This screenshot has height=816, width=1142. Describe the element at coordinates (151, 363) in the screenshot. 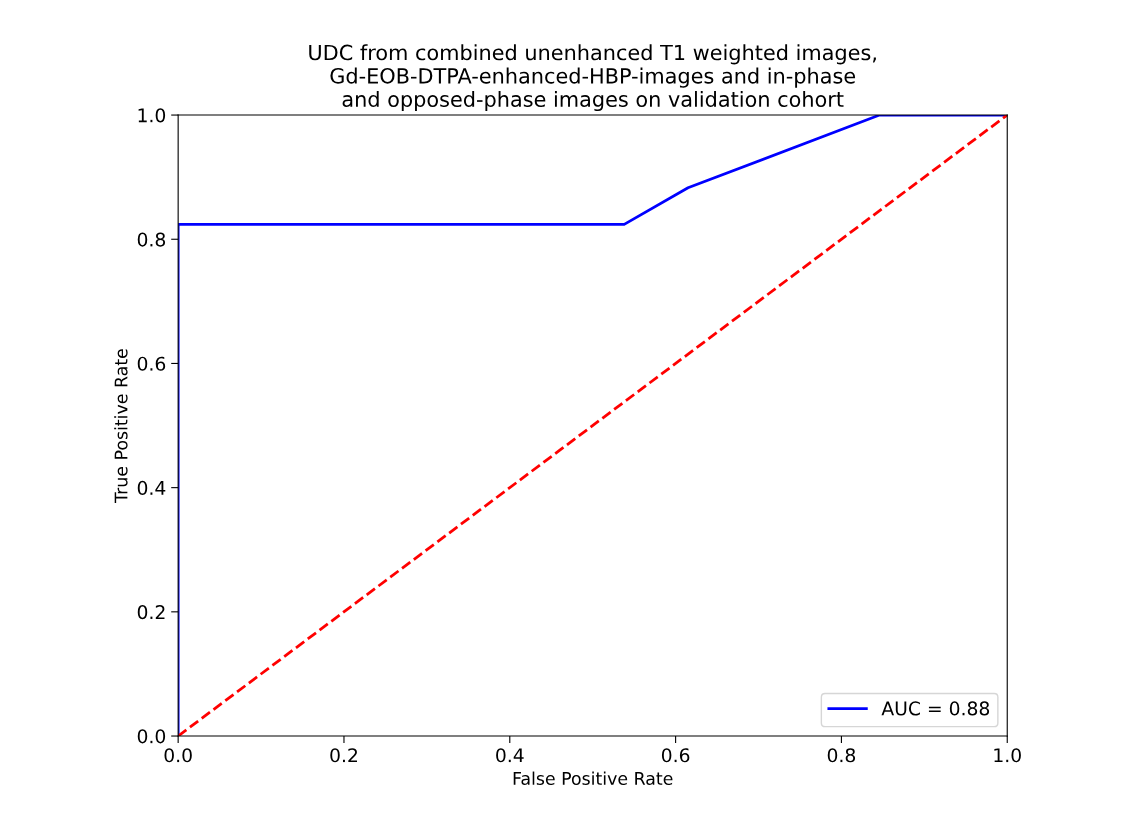

I see `y-tick-label: 0.6` at that location.